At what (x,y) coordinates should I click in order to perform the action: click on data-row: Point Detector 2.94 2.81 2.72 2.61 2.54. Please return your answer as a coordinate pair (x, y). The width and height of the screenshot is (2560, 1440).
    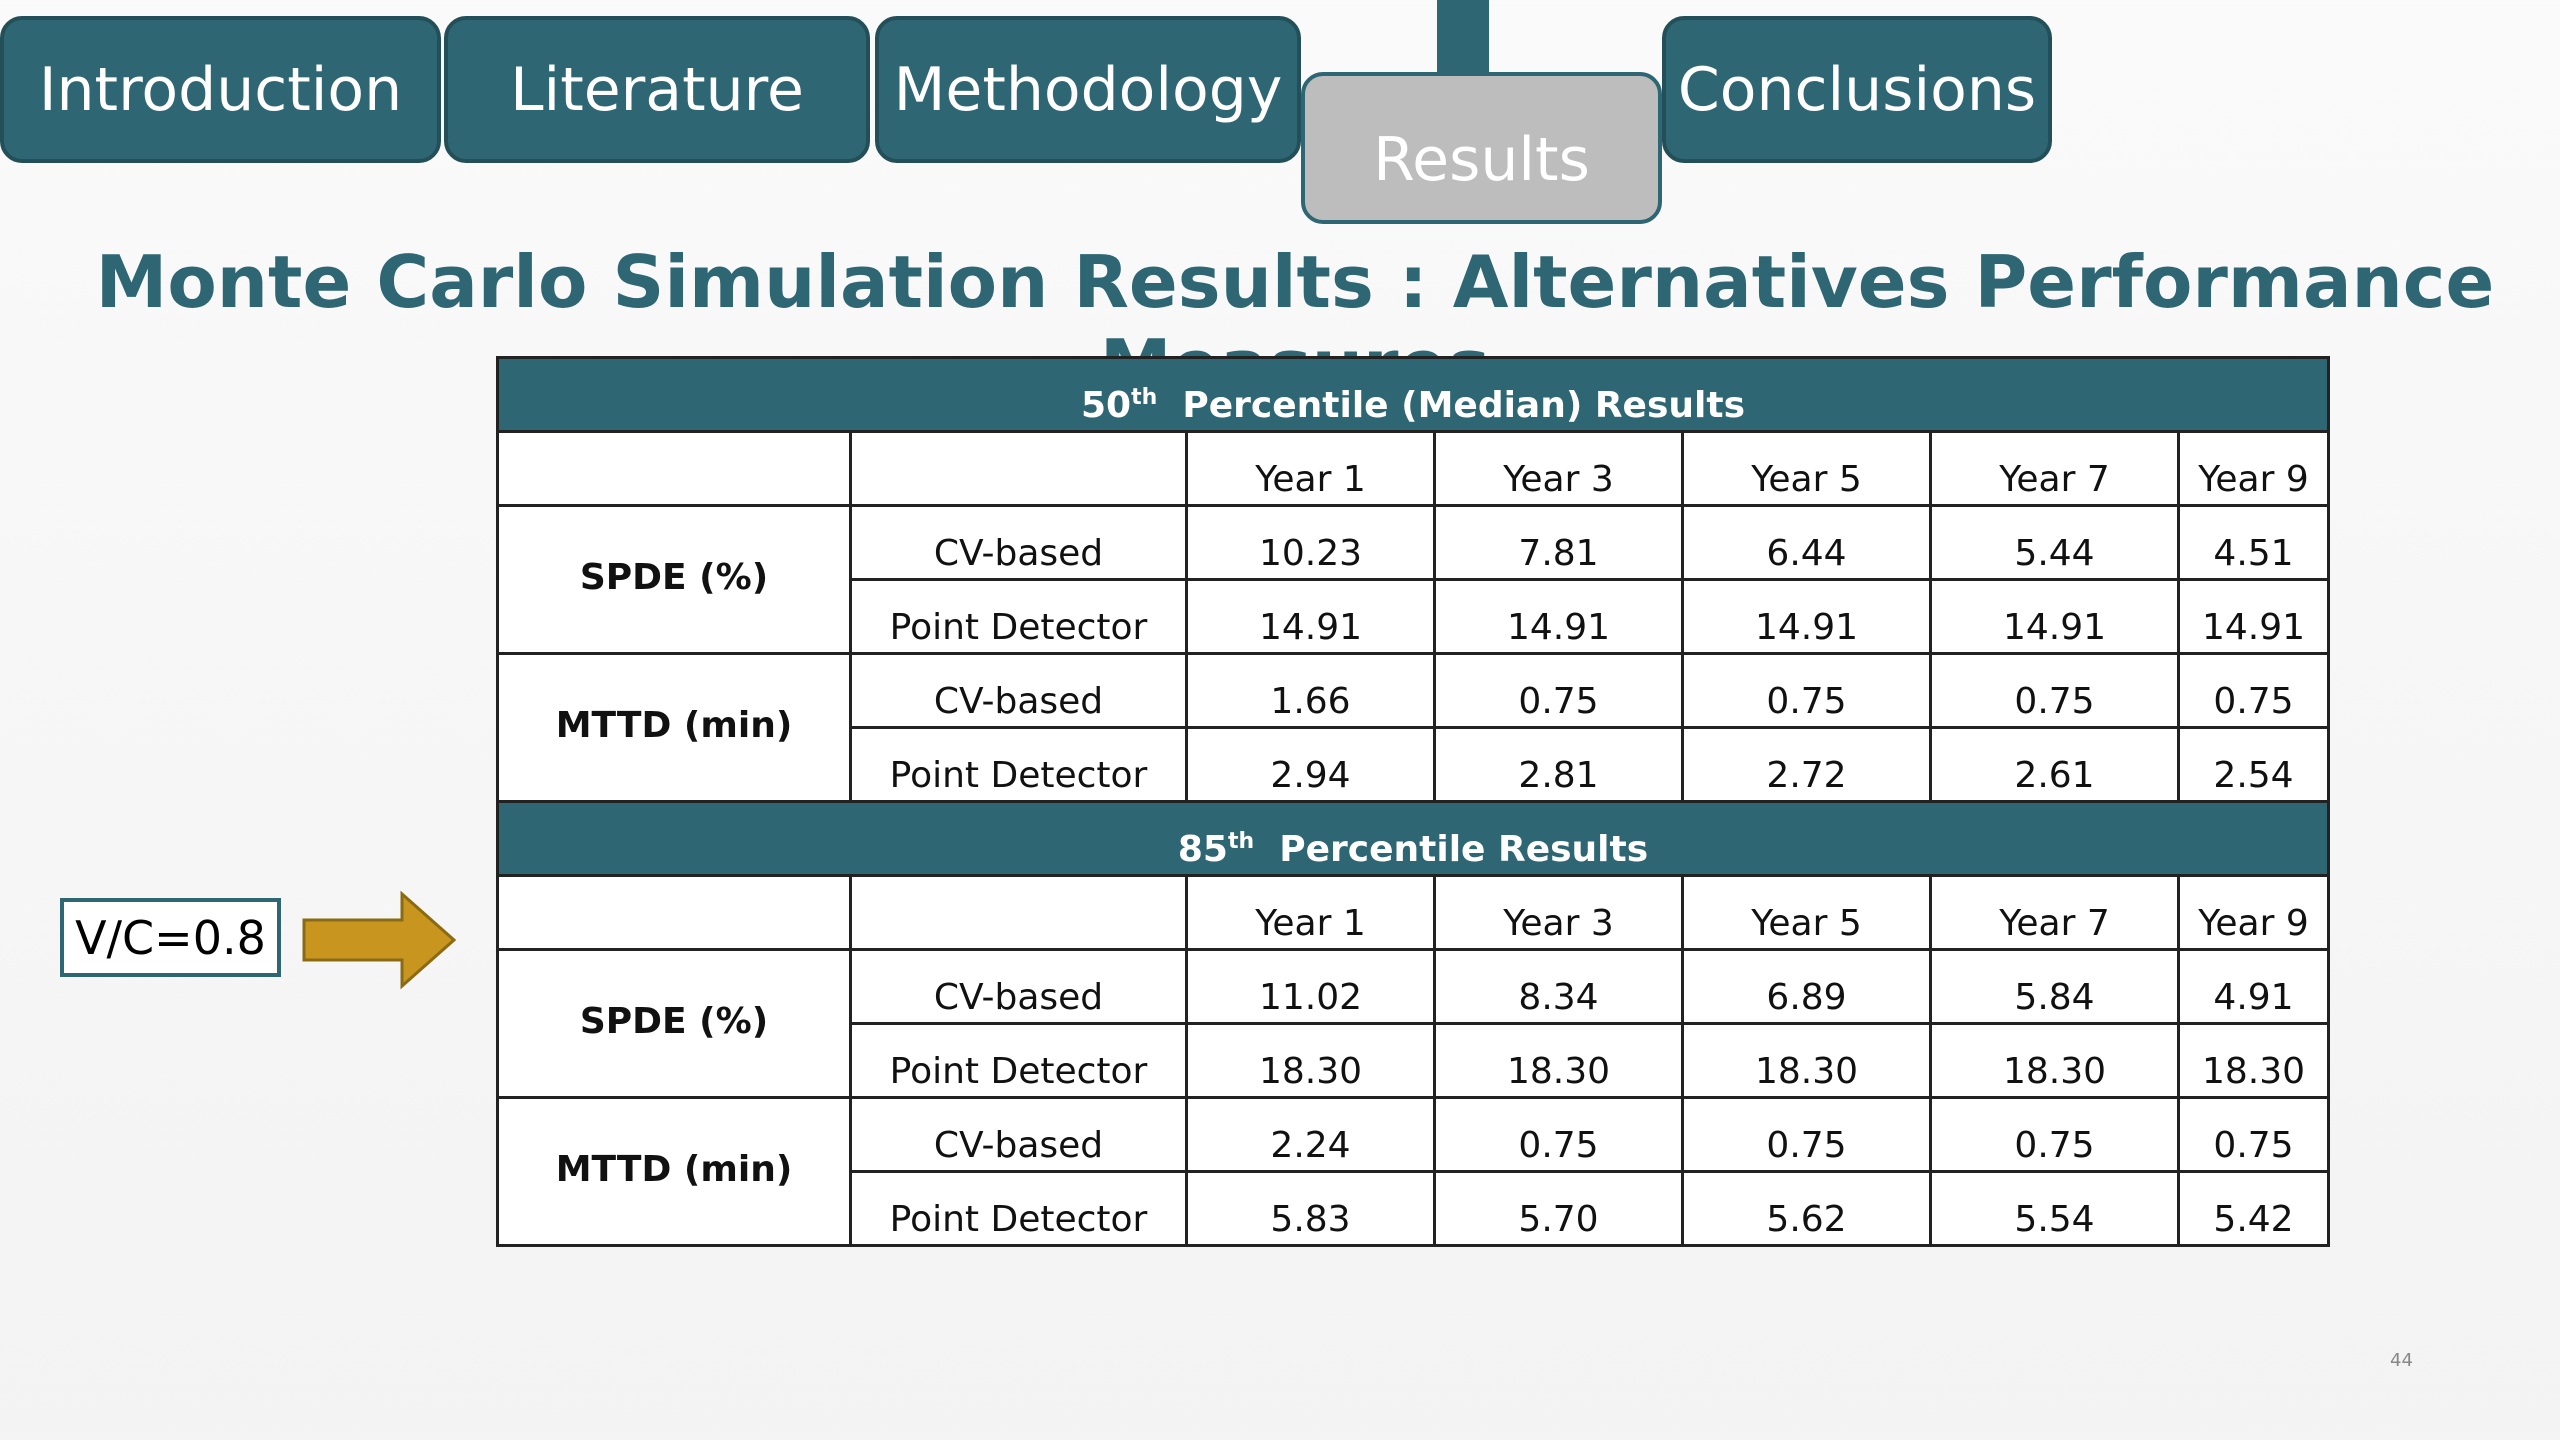
    Looking at the image, I should click on (1414, 764).